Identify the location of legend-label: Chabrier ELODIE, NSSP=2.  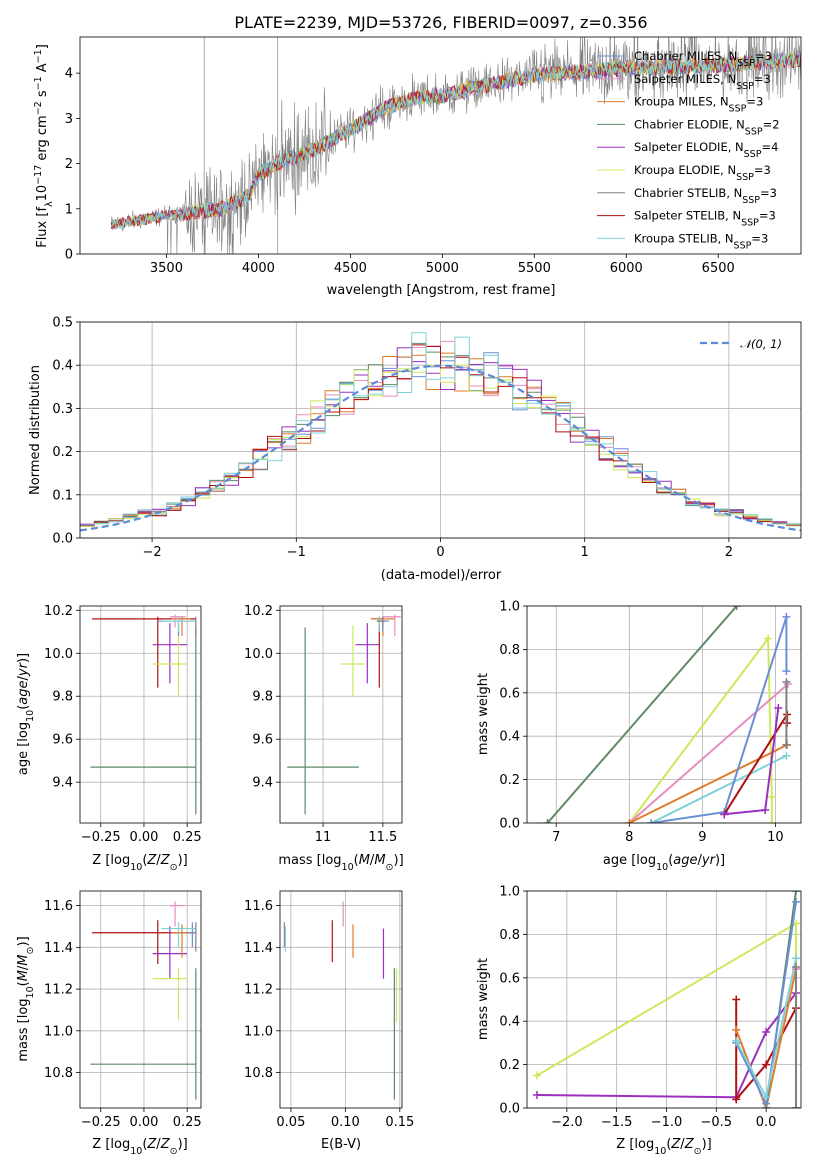
(707, 127).